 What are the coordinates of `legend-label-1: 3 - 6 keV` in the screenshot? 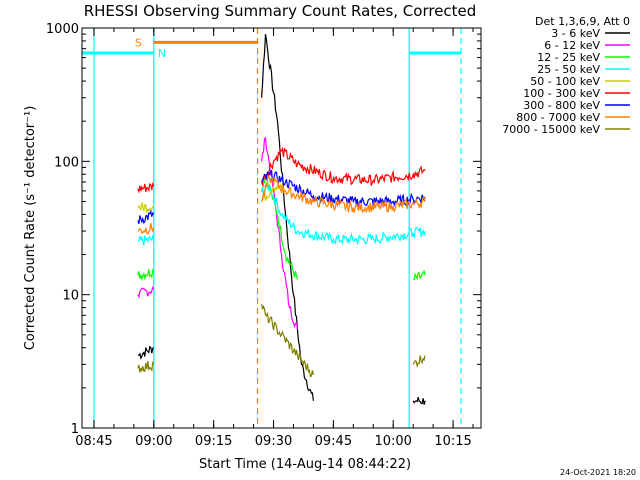 It's located at (575, 33).